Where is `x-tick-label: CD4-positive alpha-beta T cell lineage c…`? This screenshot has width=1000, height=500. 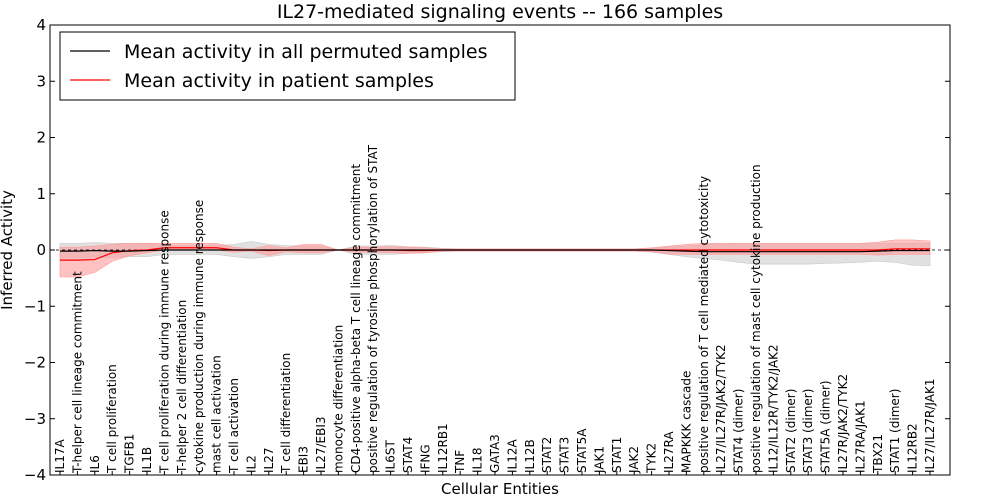 x-tick-label: CD4-positive alpha-beta T cell lineage c… is located at coordinates (356, 318).